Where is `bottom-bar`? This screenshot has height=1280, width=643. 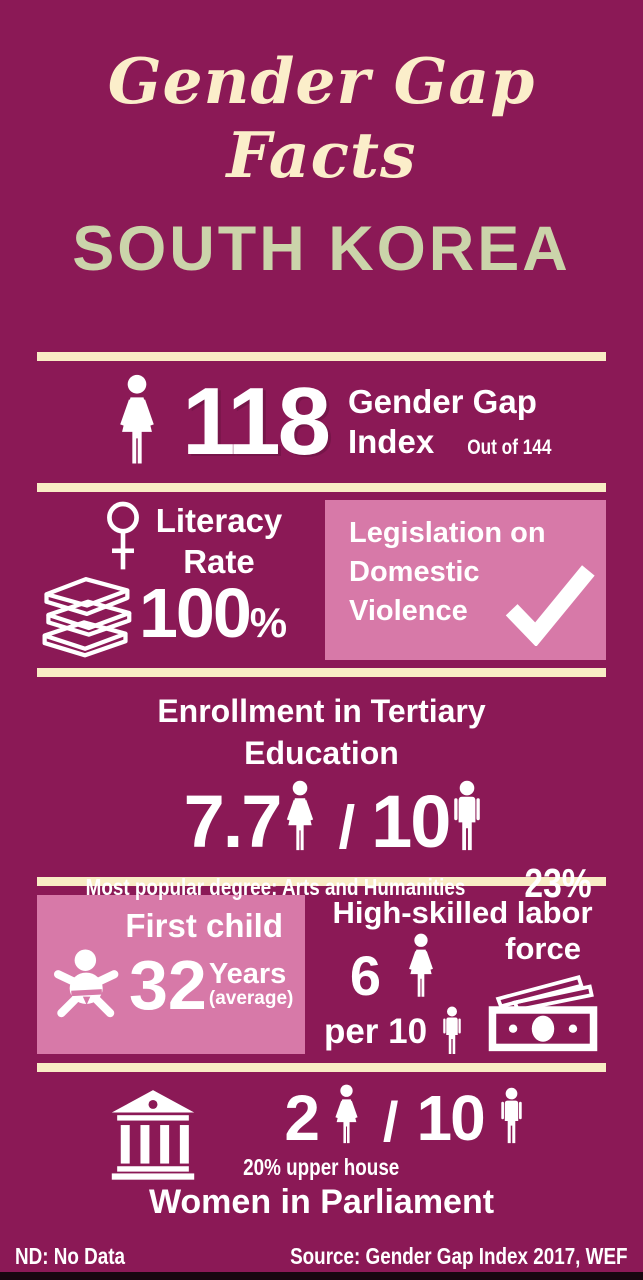
bottom-bar is located at coordinates (321, 1276).